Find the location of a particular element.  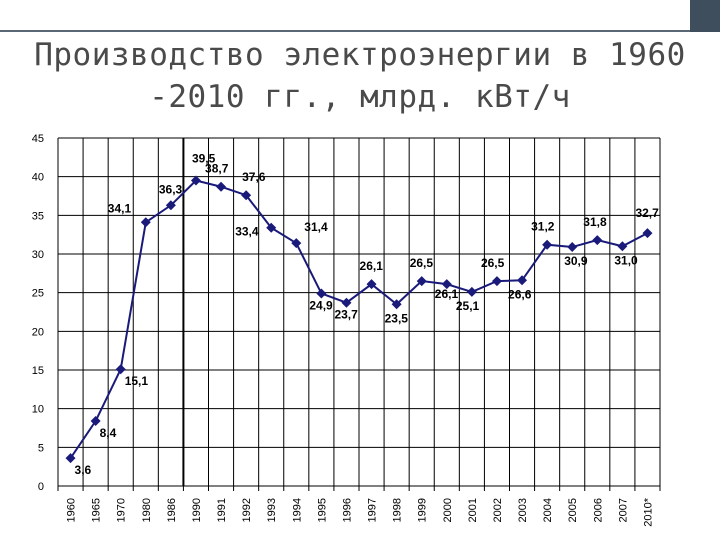

x-tick-label: 2002 is located at coordinates (498, 510).